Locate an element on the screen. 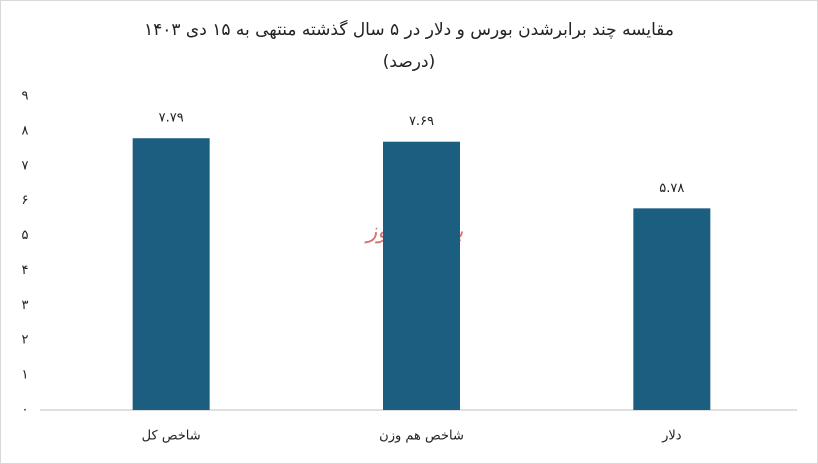 Image resolution: width=818 pixels, height=464 pixels. y-tick-label: ۸ is located at coordinates (25, 130).